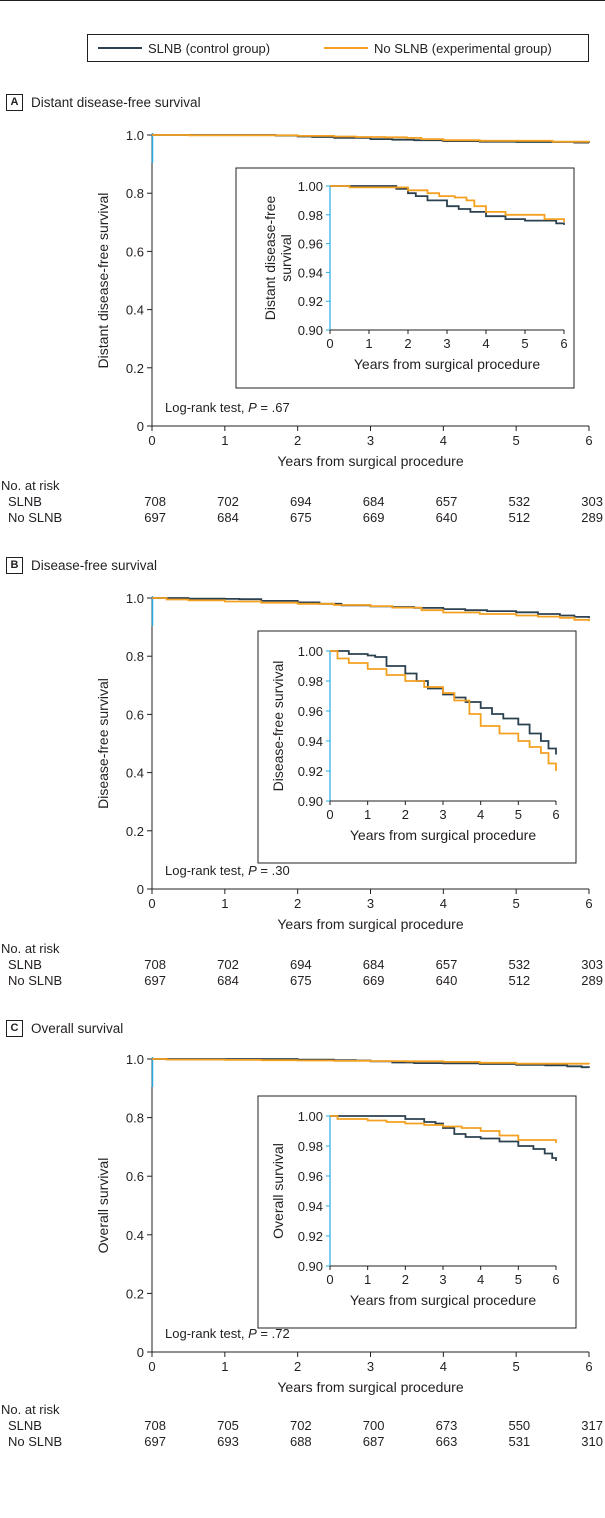 The image size is (605, 1518). What do you see at coordinates (405, 1279) in the screenshot?
I see `inset-x-tick-label: 2` at bounding box center [405, 1279].